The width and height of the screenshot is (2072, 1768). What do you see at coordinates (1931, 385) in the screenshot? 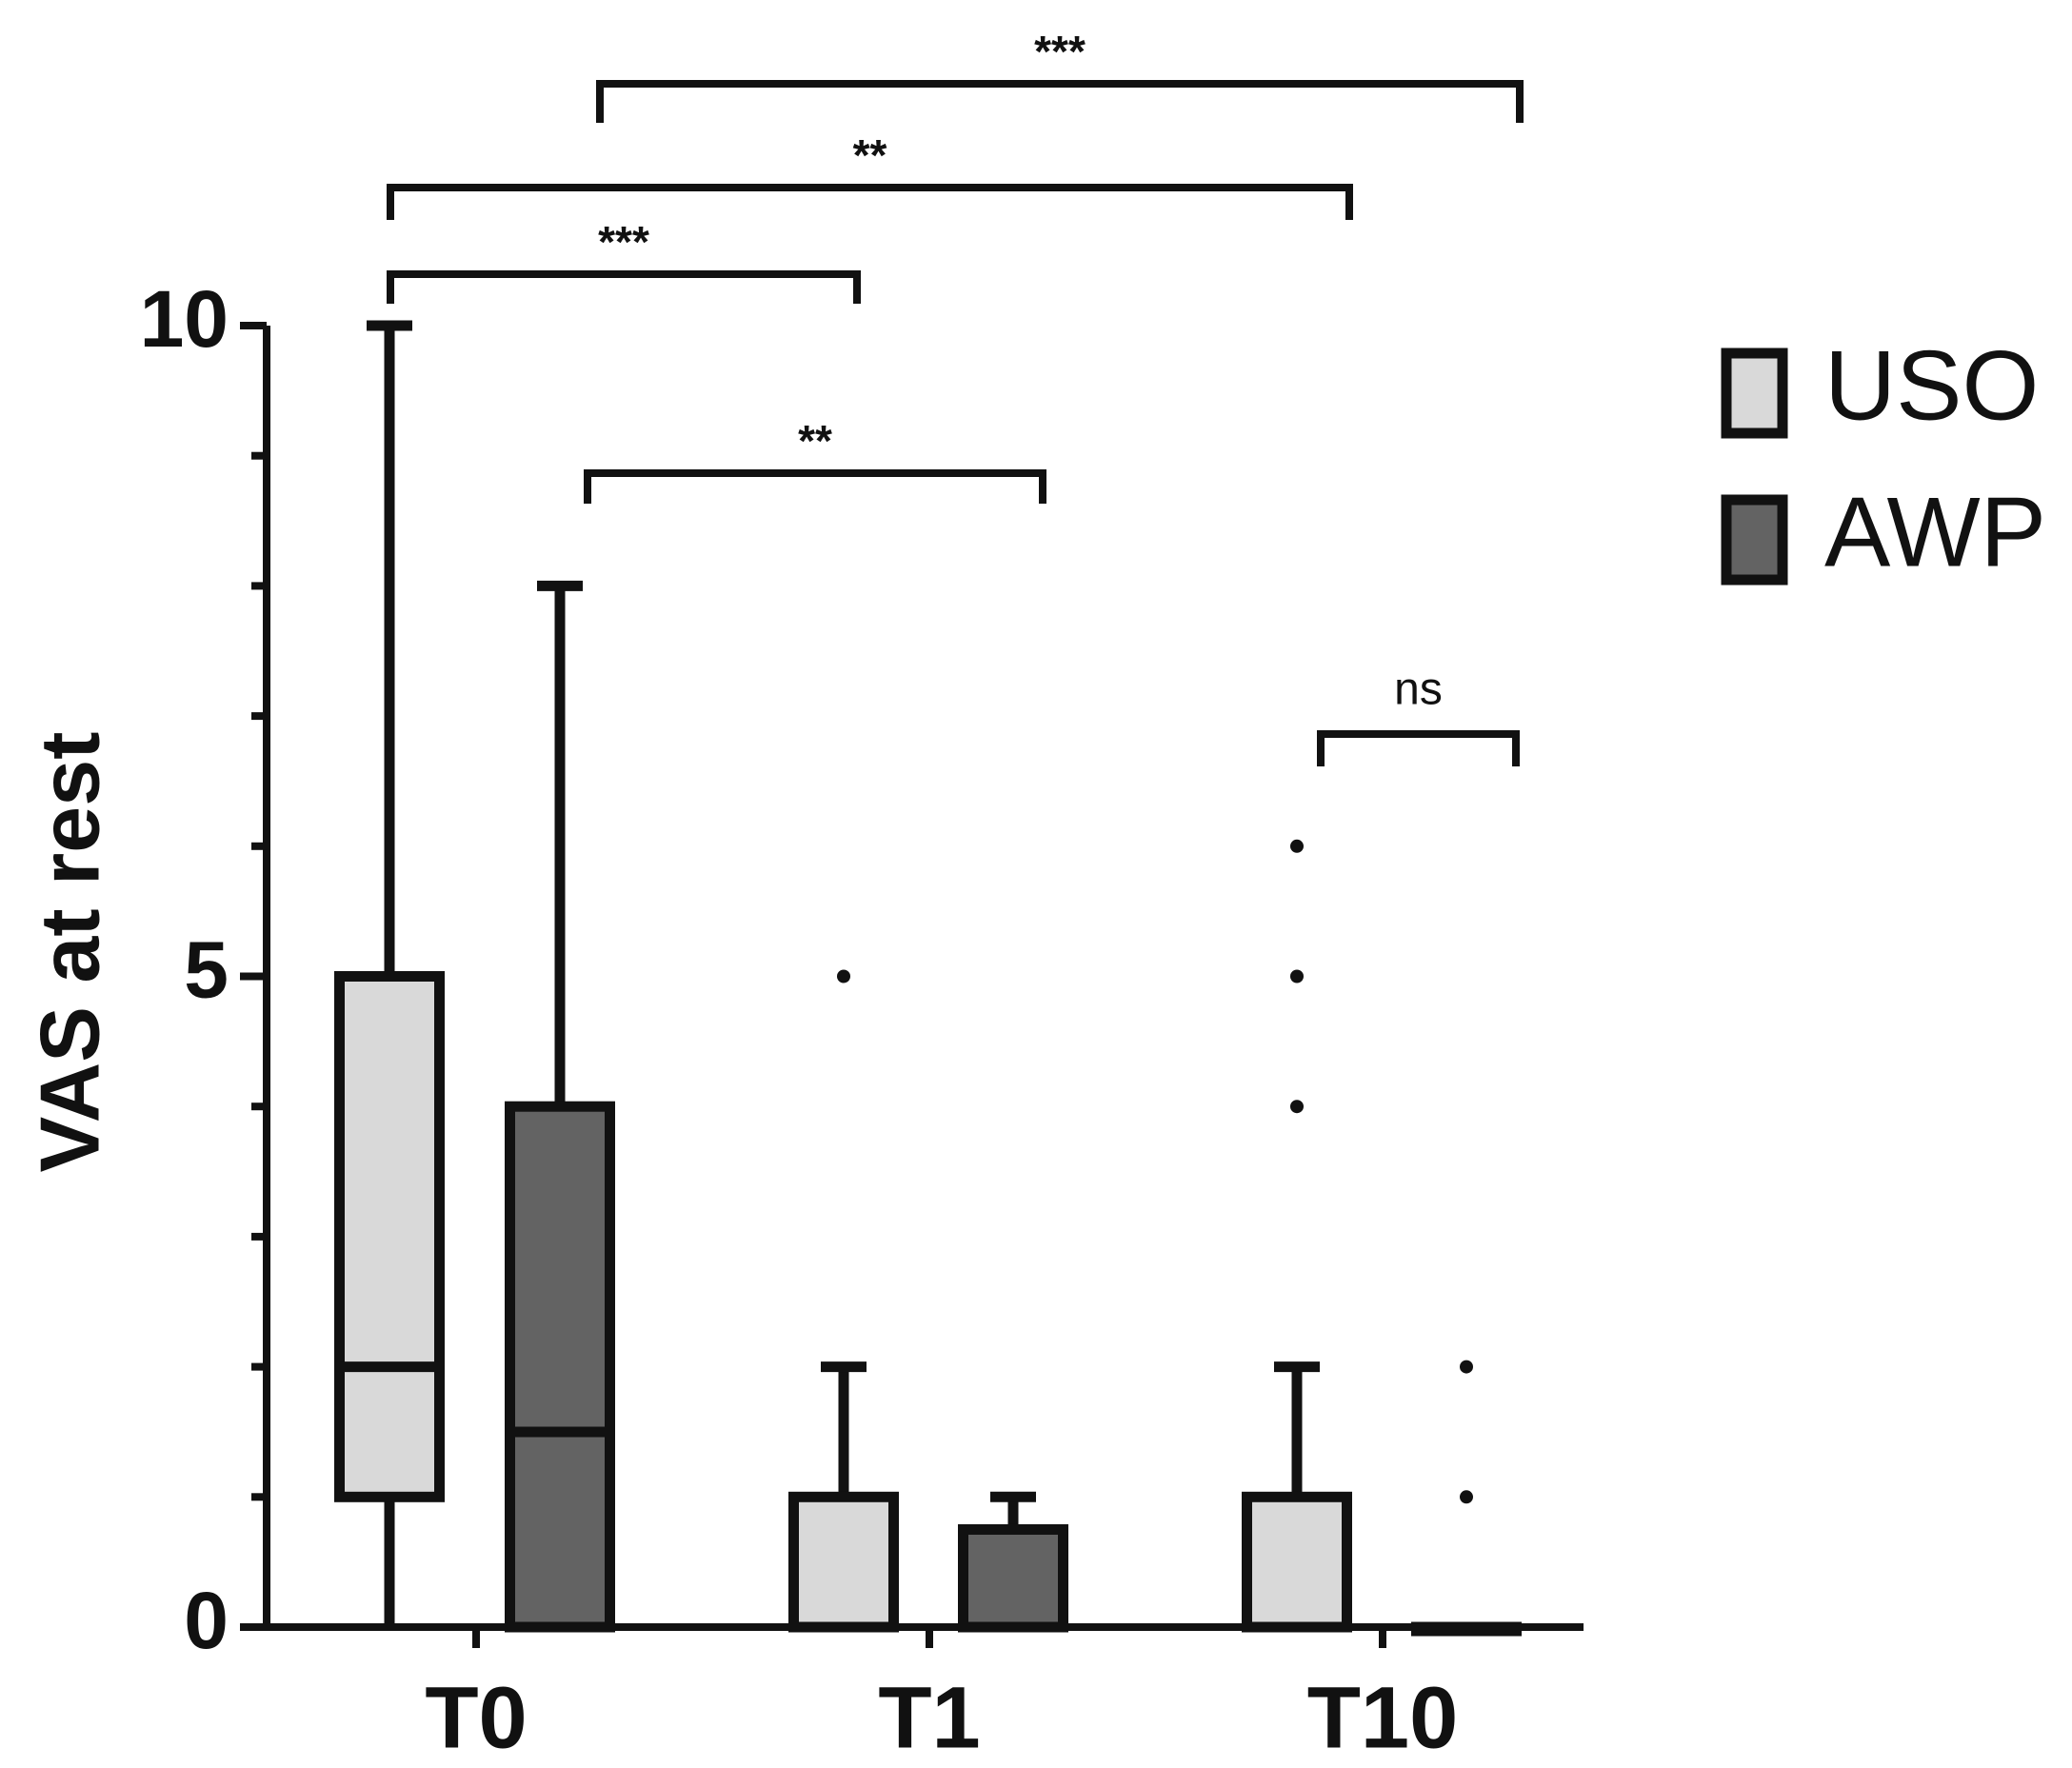
I see `legend-label: USO` at bounding box center [1931, 385].